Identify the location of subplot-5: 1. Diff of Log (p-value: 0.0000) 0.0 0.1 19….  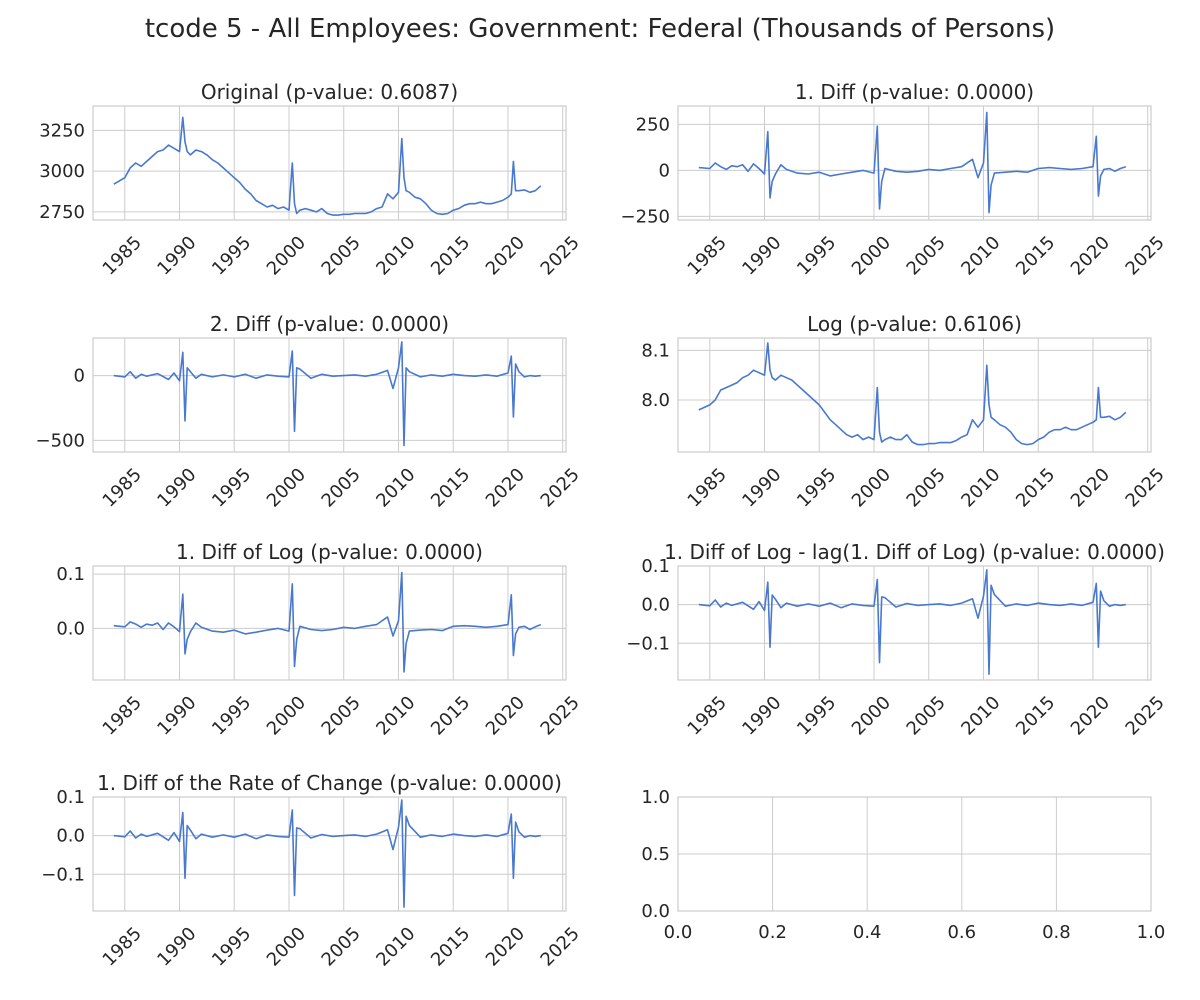
(319, 639).